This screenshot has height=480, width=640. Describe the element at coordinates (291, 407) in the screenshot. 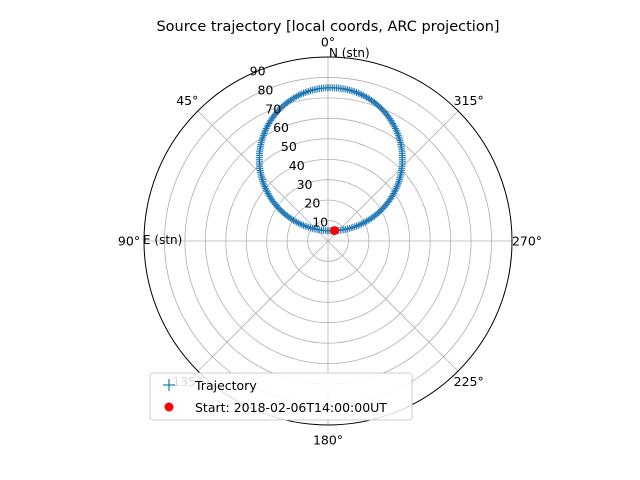

I see `legend-start-label: Start: 2018-02-06T14:00:00UT` at that location.